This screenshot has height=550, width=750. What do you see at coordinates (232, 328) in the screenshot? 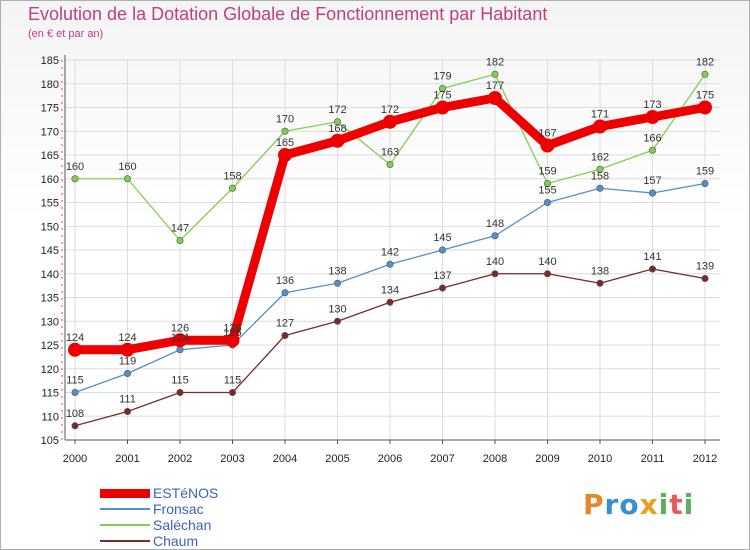
I see `data-label: 126` at bounding box center [232, 328].